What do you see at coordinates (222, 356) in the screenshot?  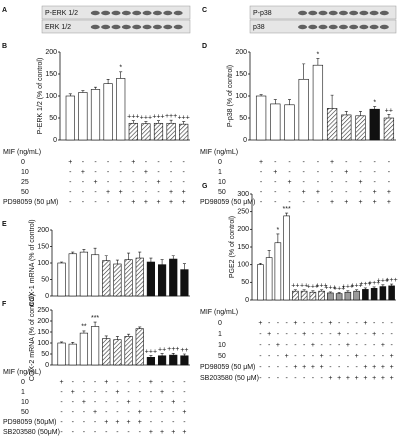 I see `row-label: 50` at bounding box center [222, 356].